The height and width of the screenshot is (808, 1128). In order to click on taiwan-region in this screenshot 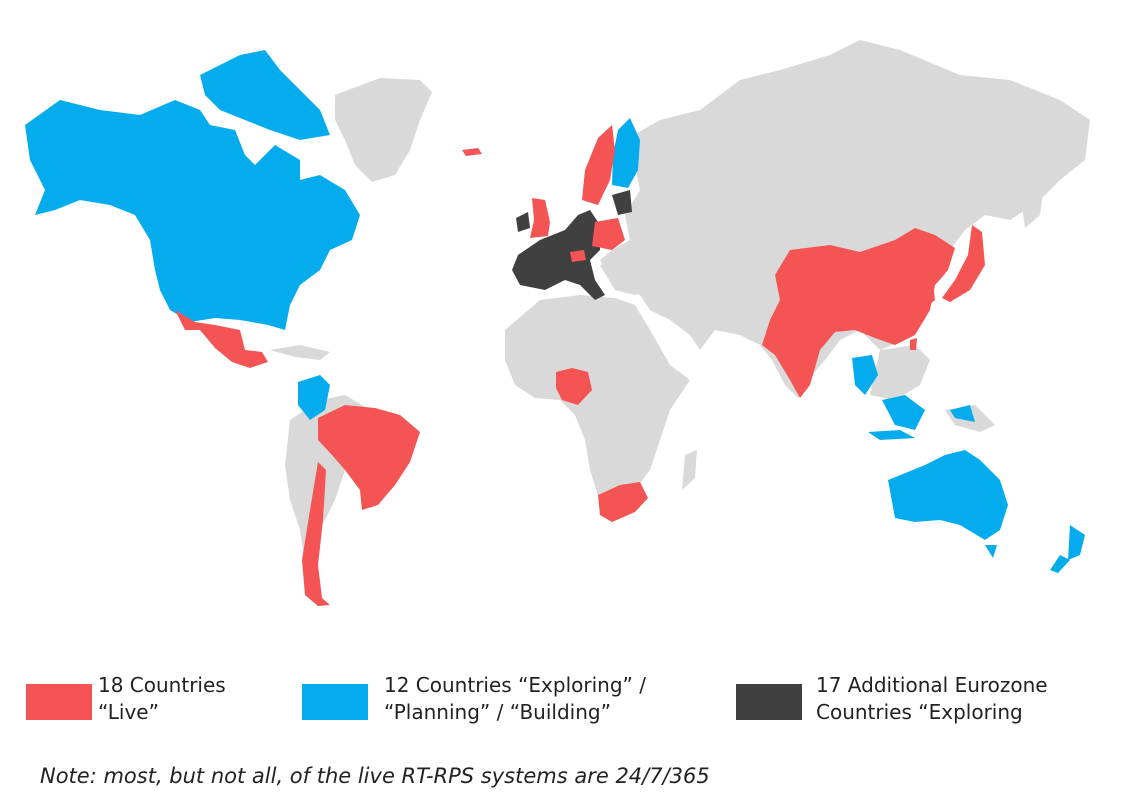, I will do `click(913, 344)`.